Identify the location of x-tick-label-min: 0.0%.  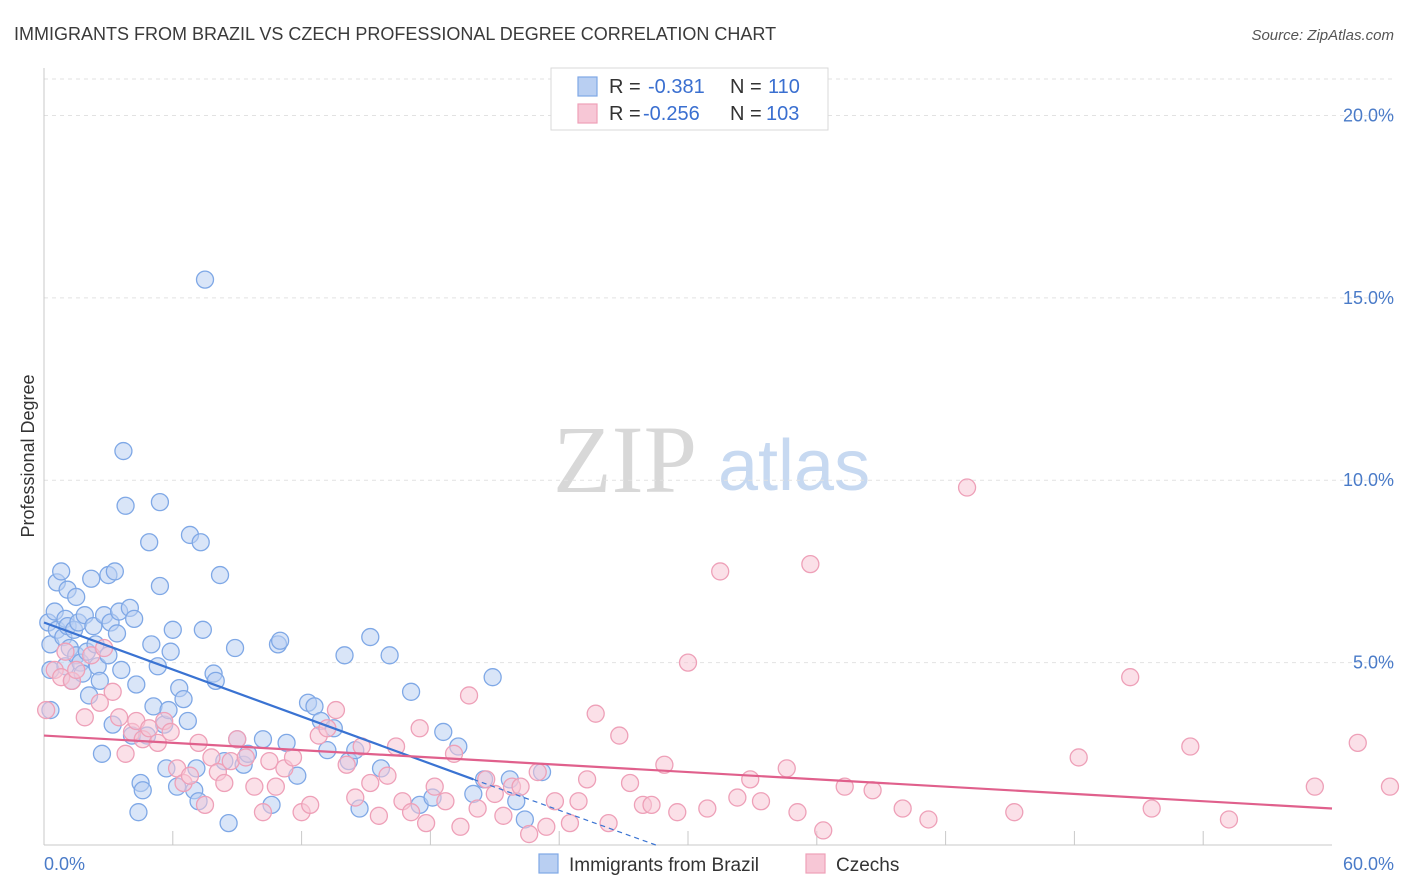
(64, 864).